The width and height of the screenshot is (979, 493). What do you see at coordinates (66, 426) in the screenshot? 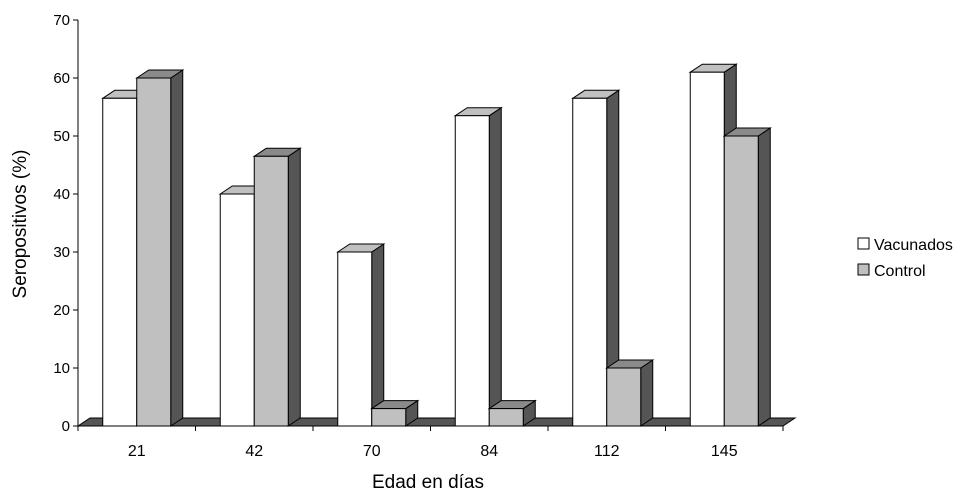
I see `y-tick-label: 0` at bounding box center [66, 426].